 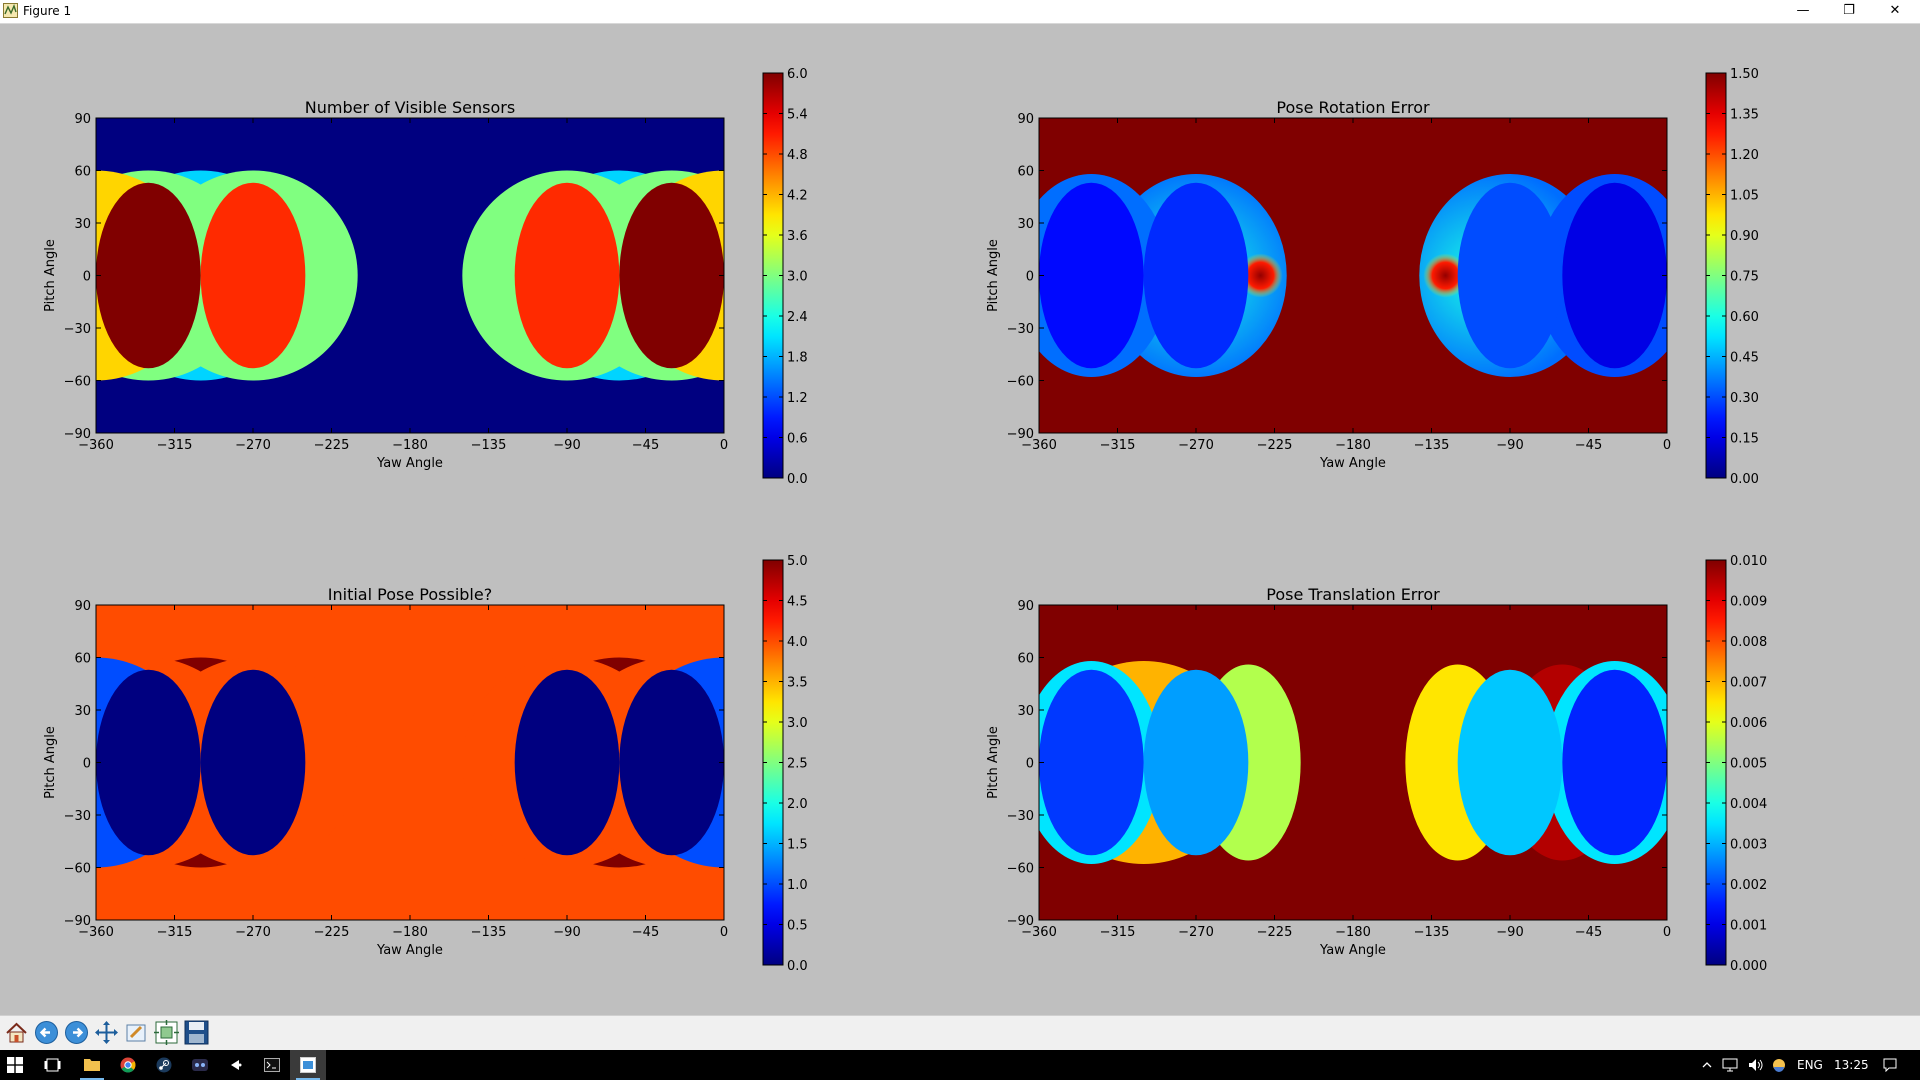 I want to click on arrow-right-icon, so click(x=76, y=1032).